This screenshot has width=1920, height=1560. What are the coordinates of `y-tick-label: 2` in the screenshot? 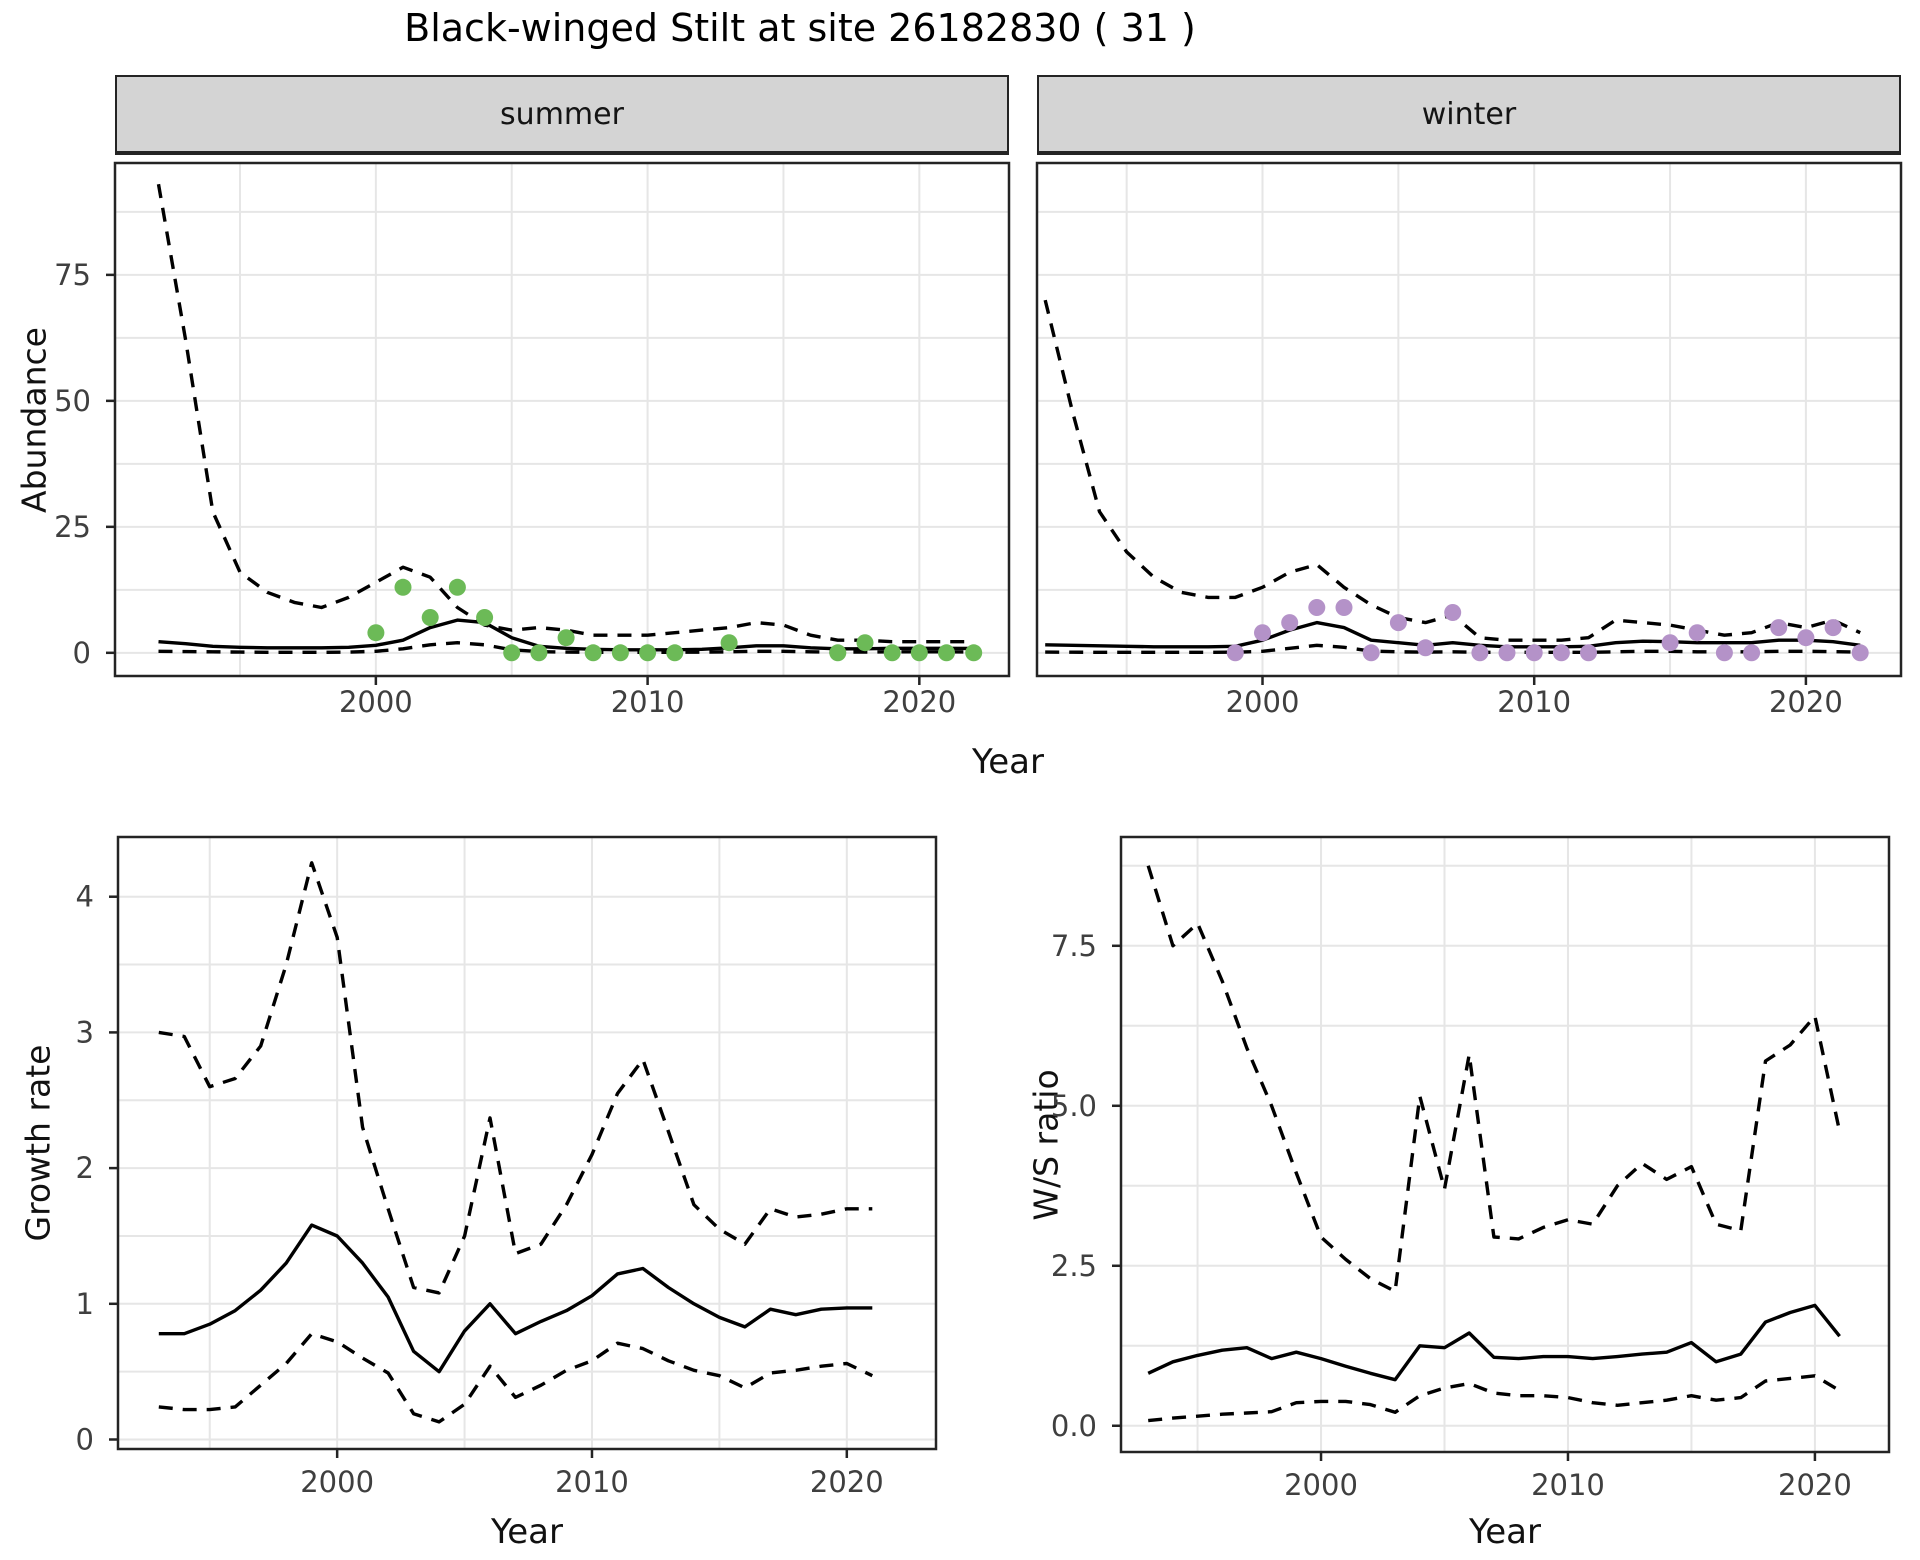 It's located at (85, 1168).